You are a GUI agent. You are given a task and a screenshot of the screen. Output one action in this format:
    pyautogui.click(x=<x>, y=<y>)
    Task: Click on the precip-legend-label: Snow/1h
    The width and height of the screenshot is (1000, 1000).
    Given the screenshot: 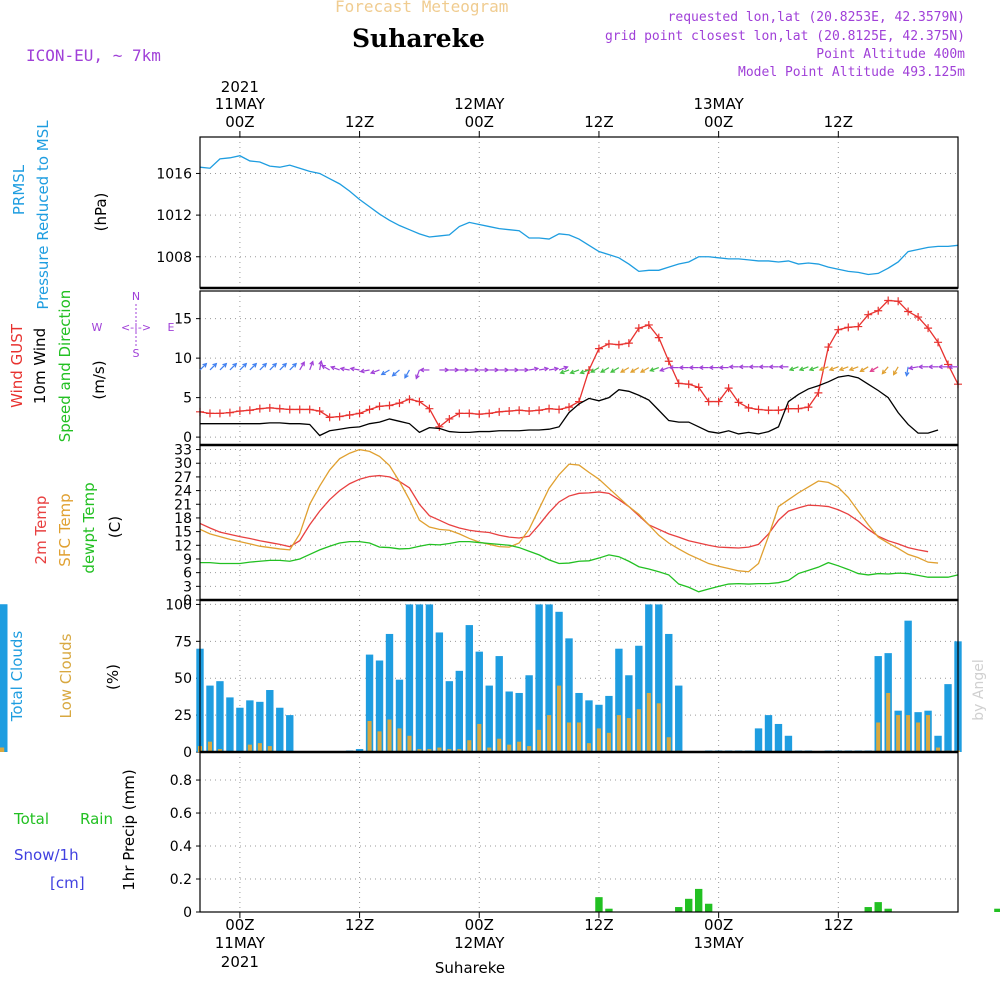 What is the action you would take?
    pyautogui.click(x=46, y=855)
    